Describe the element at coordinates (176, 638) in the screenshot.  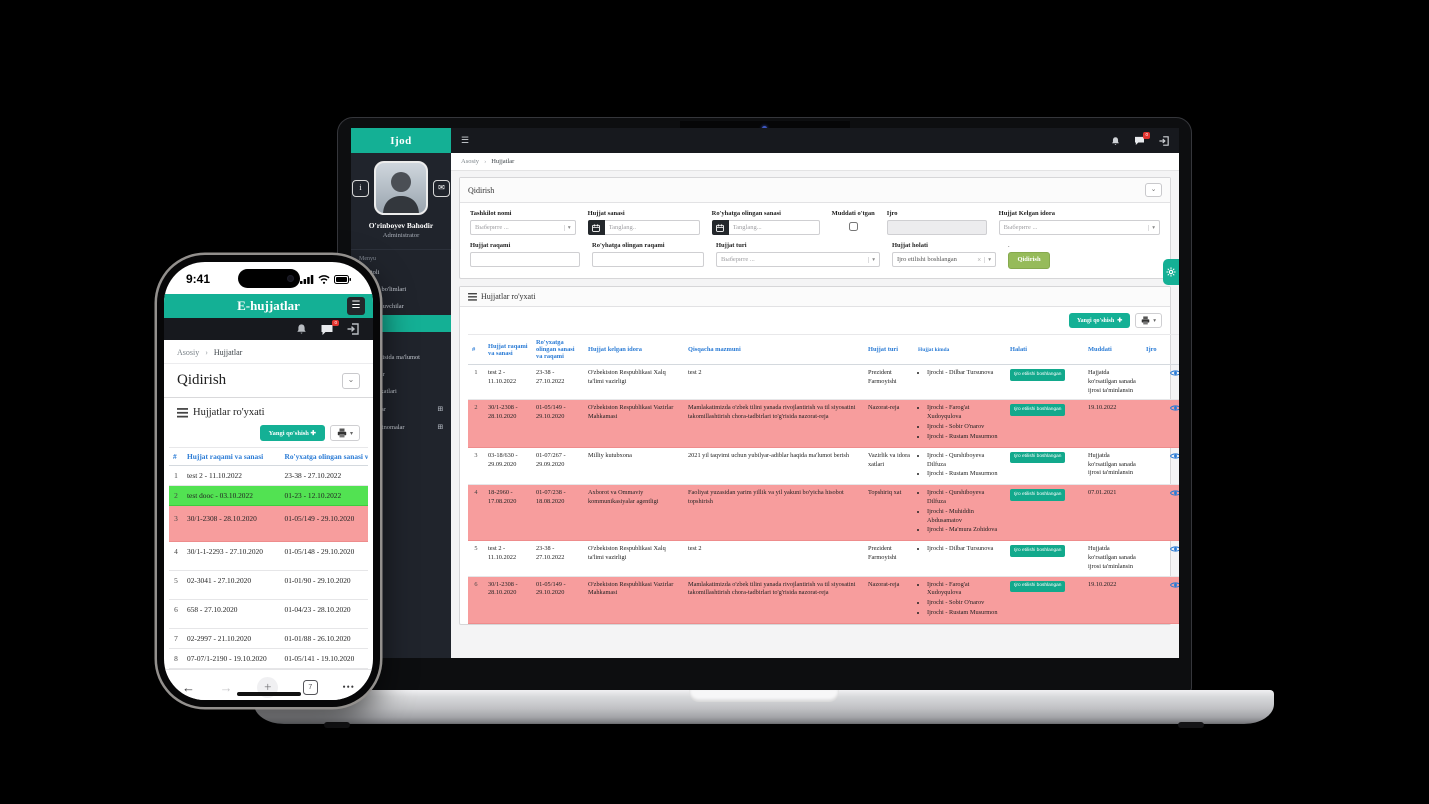
I see `row-number: 7` at that location.